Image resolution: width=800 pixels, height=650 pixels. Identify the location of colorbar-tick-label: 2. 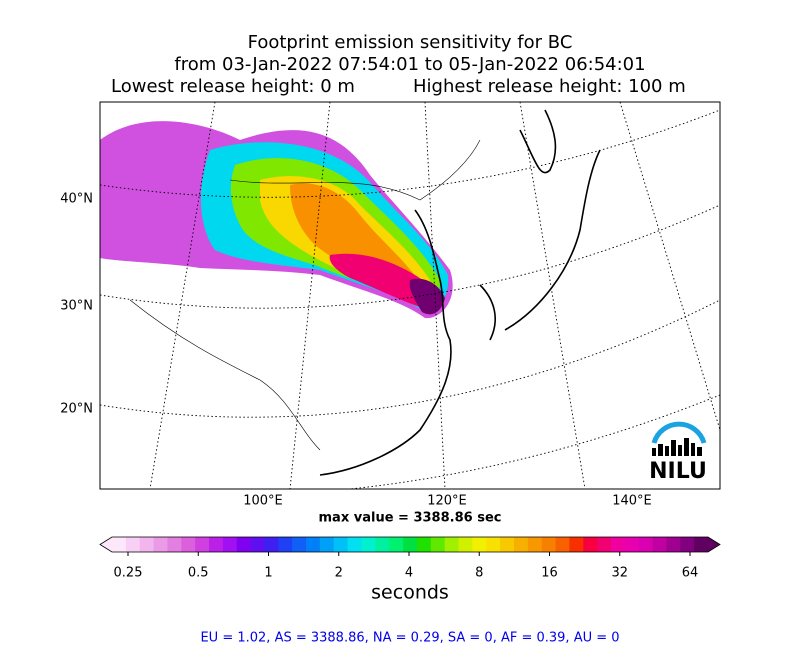
(339, 573).